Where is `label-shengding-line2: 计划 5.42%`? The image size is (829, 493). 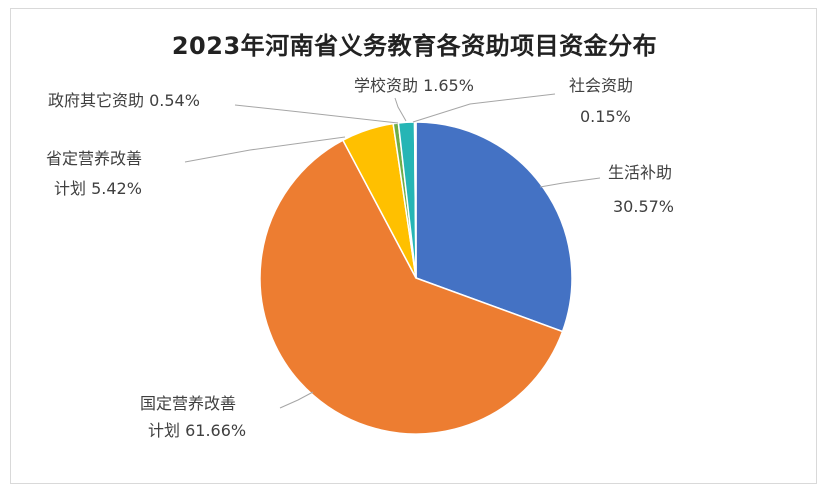
label-shengding-line2: 计划 5.42% is located at coordinates (98, 188).